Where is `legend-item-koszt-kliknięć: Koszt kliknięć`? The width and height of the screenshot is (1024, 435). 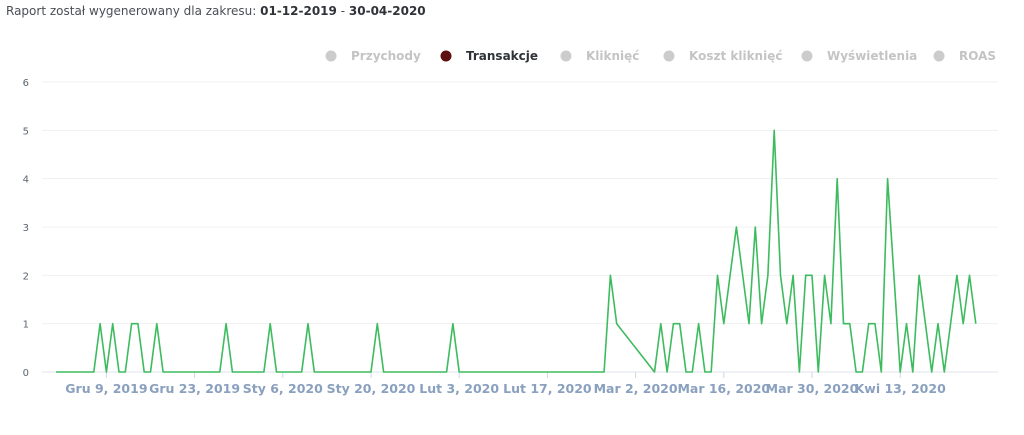
legend-item-koszt-kliknięć: Koszt kliknięć is located at coordinates (723, 56).